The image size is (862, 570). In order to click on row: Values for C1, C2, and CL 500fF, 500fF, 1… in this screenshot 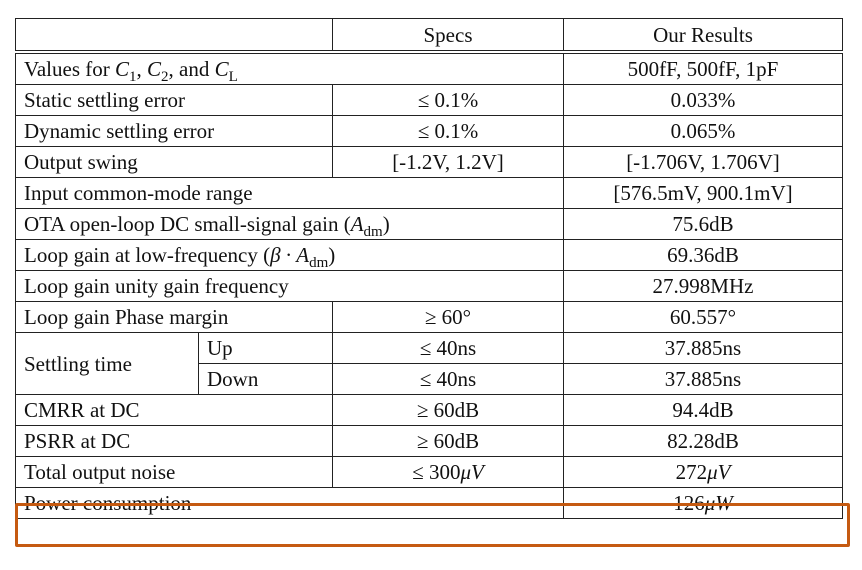, I will do `click(429, 68)`.